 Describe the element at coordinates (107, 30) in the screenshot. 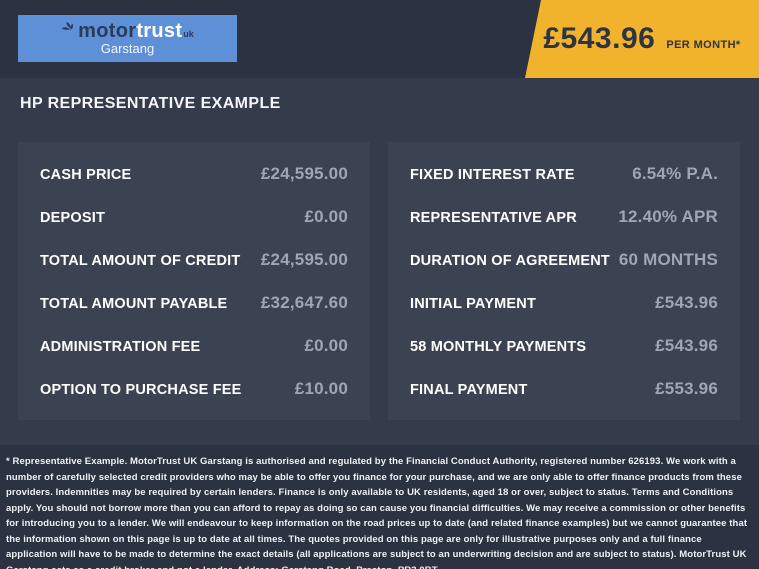

I see `brand-name-primary: motor` at that location.